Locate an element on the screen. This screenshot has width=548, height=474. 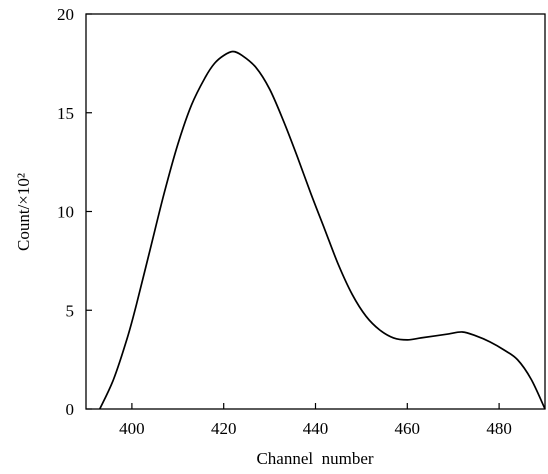
y-tick-label: 15 is located at coordinates (65, 113).